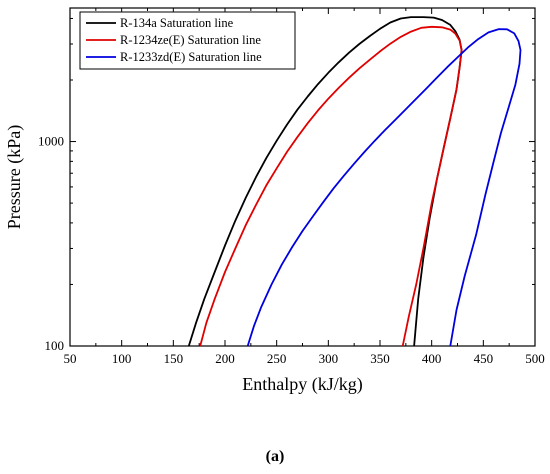  I want to click on x-tick-label: 500, so click(535, 358).